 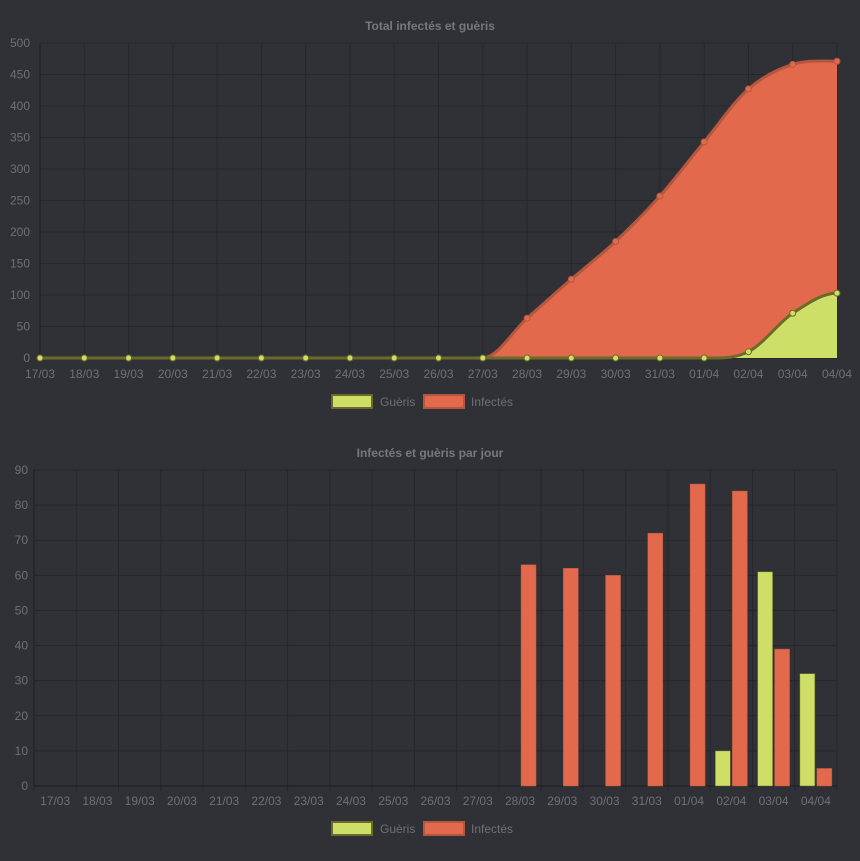 What do you see at coordinates (22, 505) in the screenshot?
I see `y-tick-label: 80` at bounding box center [22, 505].